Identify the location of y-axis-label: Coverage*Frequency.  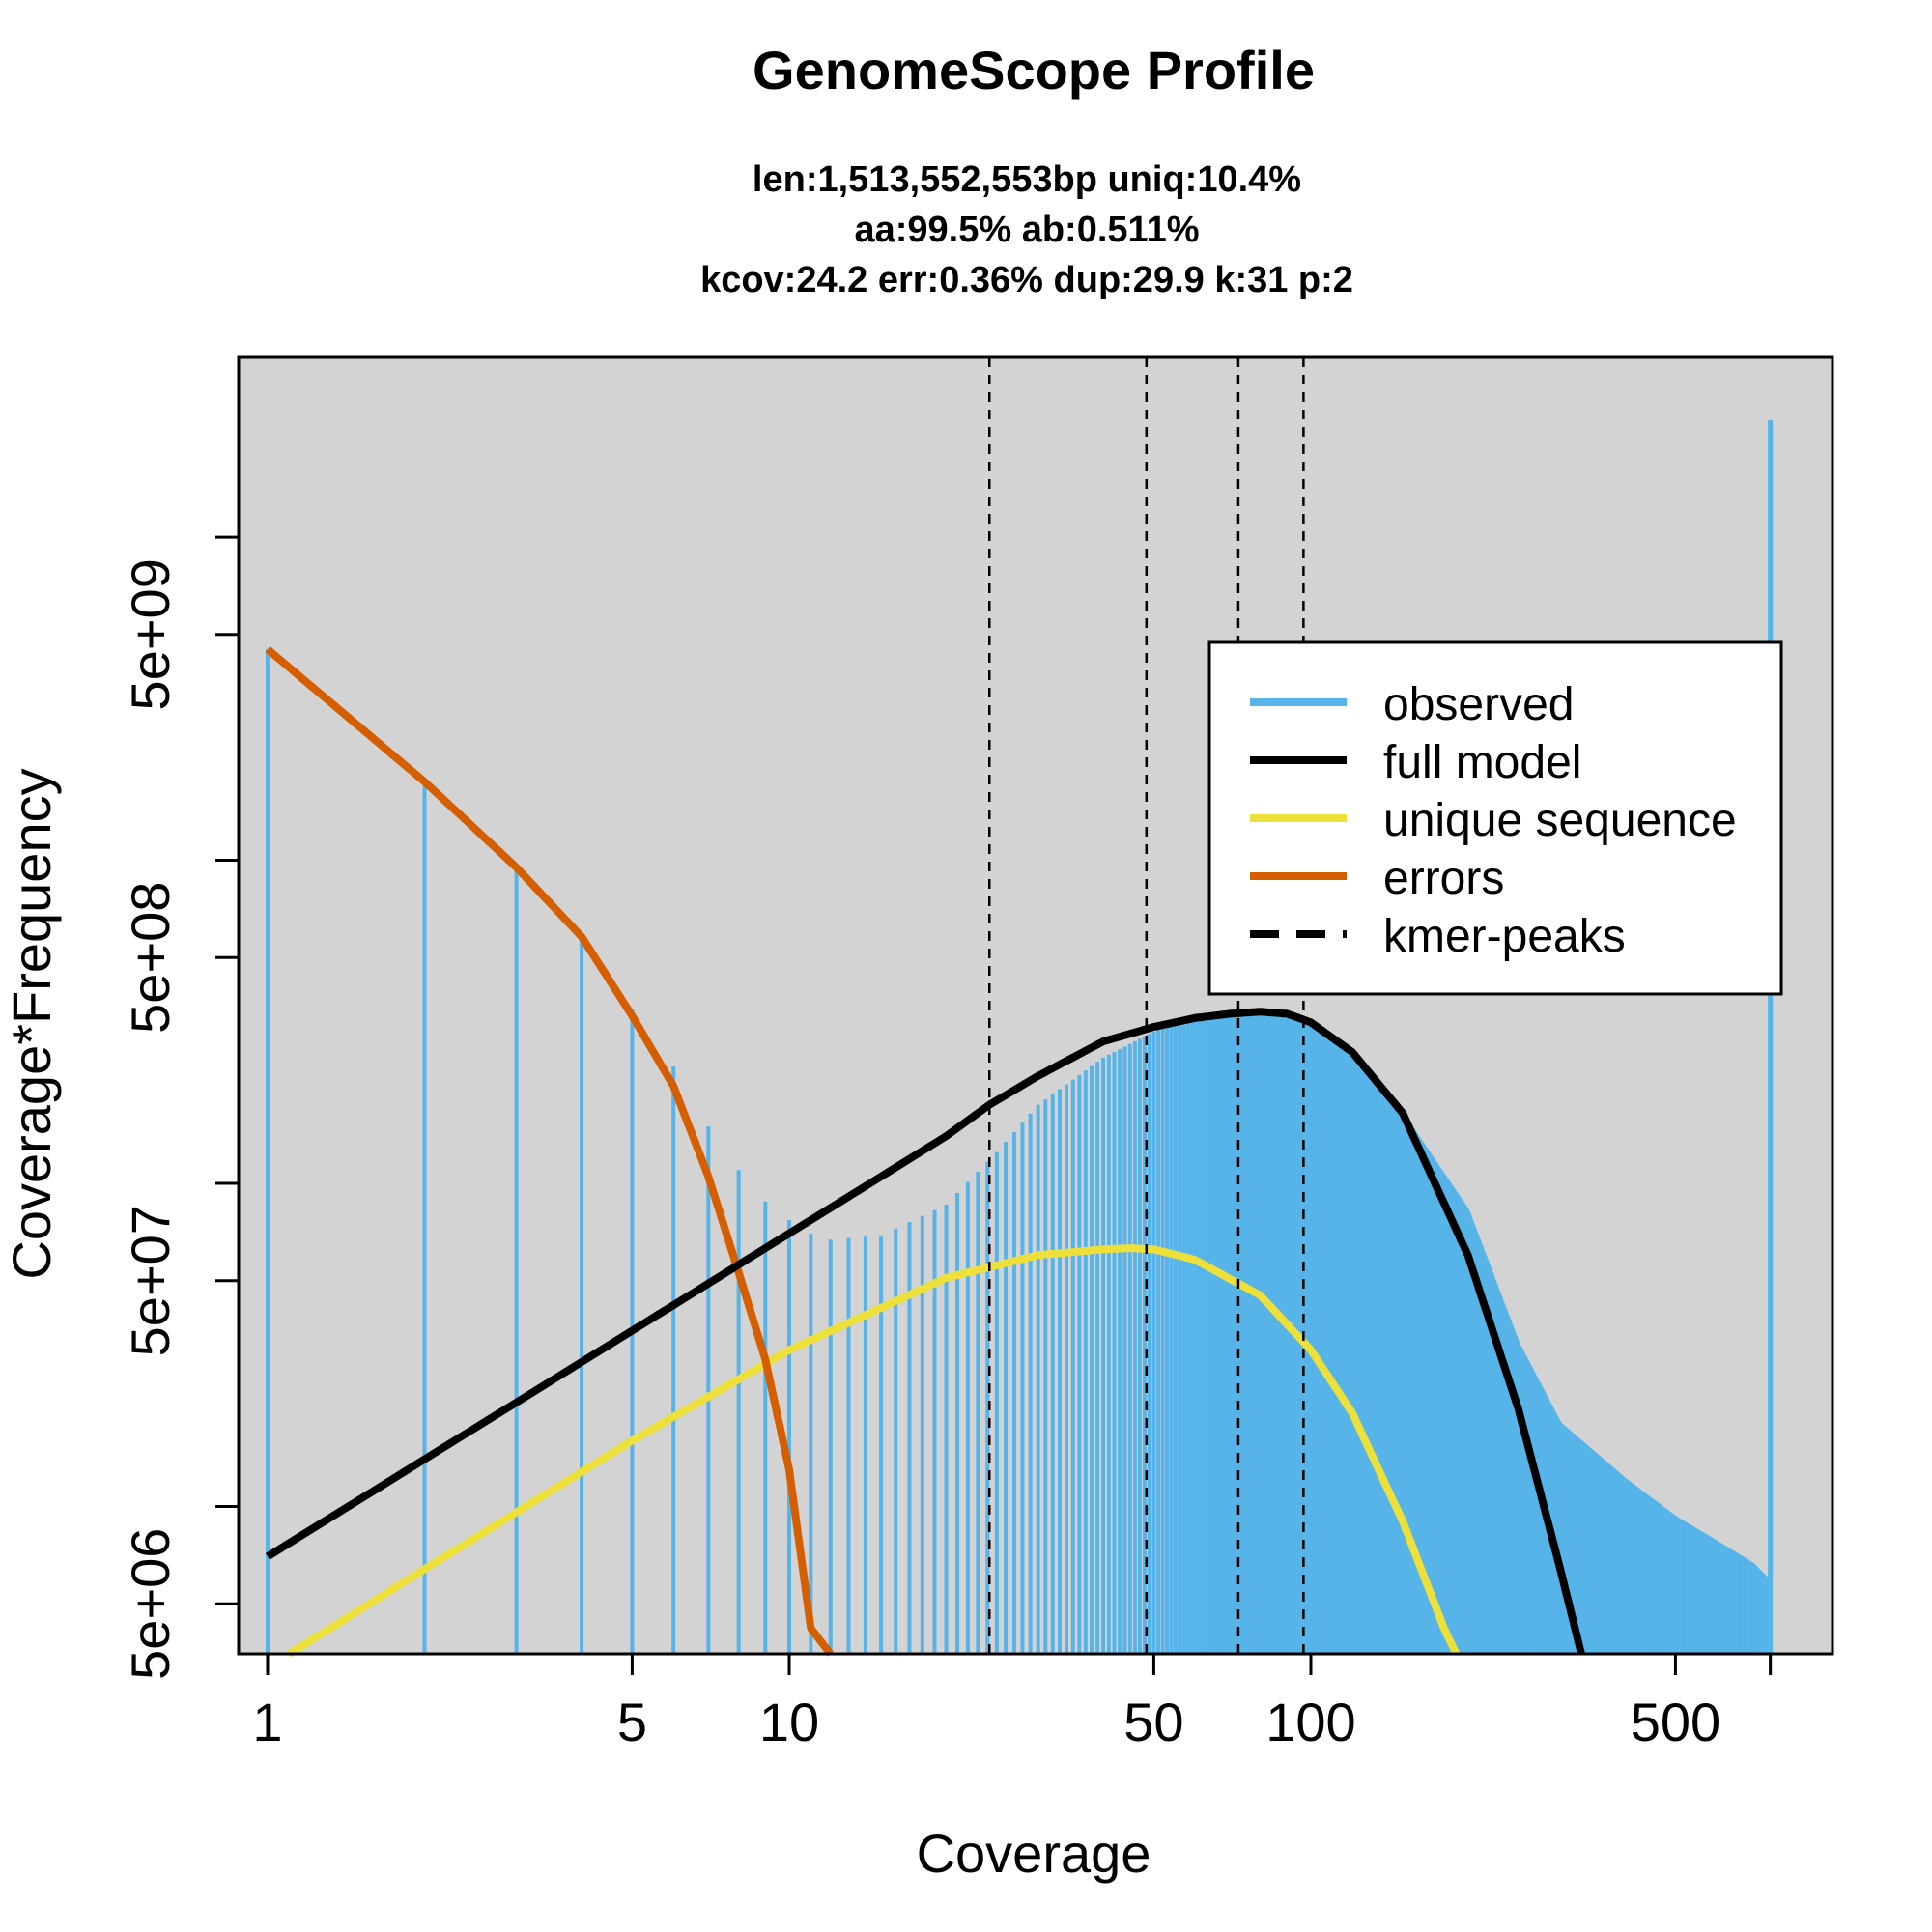
(31, 1024).